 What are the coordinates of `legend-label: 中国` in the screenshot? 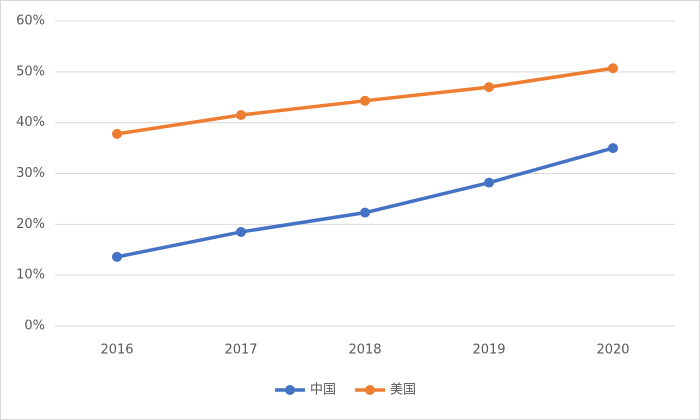 It's located at (323, 390).